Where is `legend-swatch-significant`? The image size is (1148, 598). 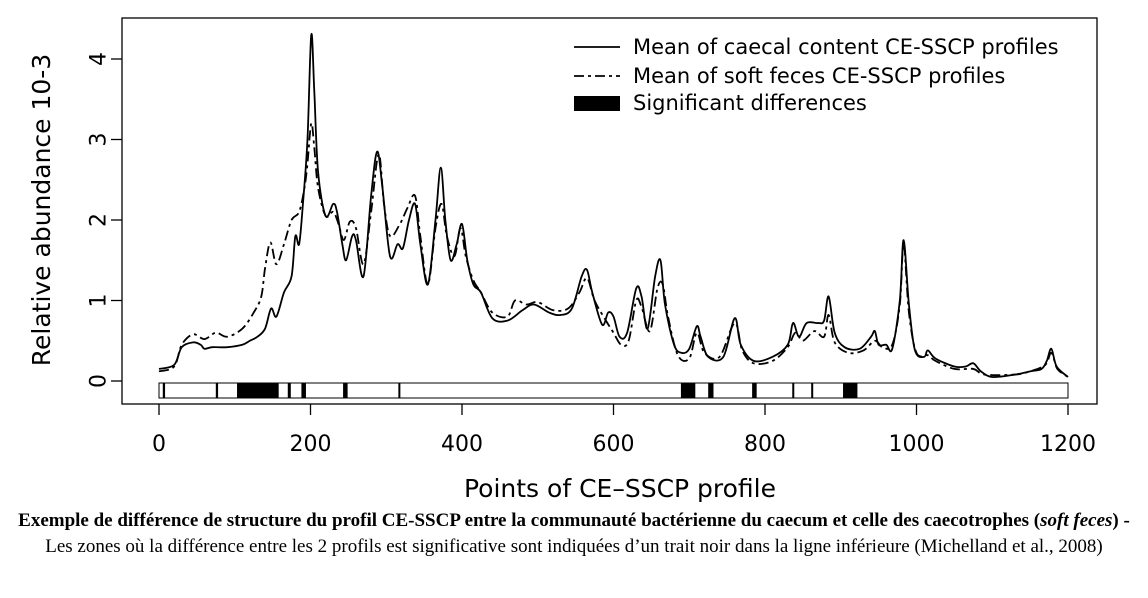 legend-swatch-significant is located at coordinates (597, 103).